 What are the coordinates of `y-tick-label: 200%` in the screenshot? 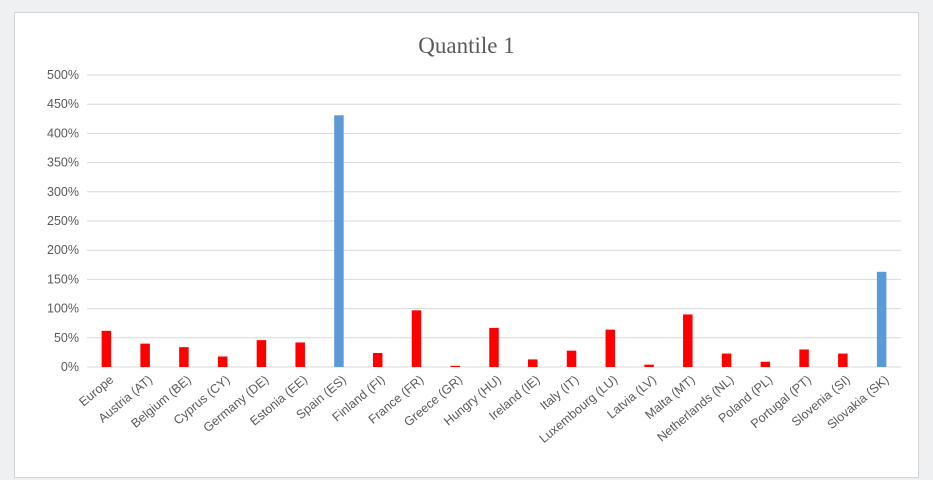 It's located at (63, 250).